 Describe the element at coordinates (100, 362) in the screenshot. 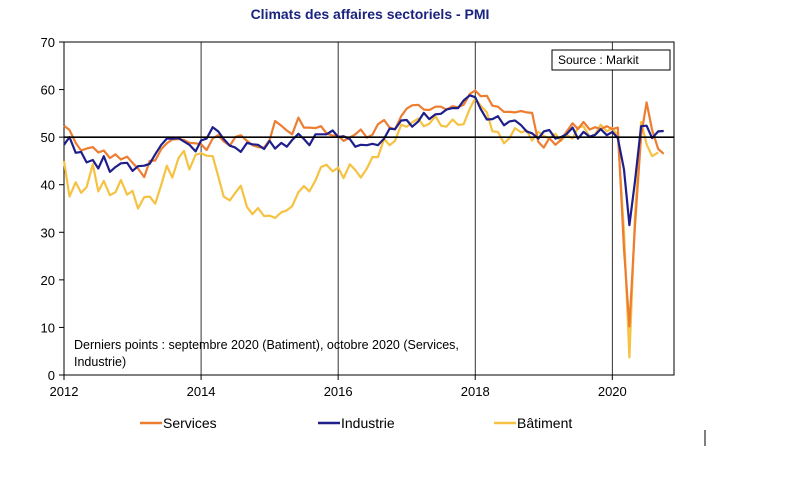

I see `annotation-line-2: Industrie)` at that location.